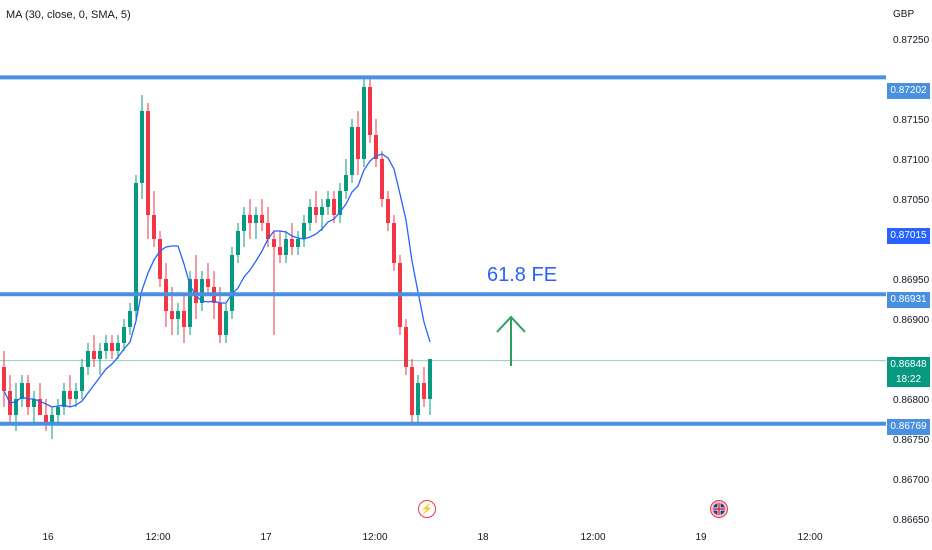 The height and width of the screenshot is (550, 932). Describe the element at coordinates (68, 15) in the screenshot. I see `indicator-label: MA (30, close, 0, SMA, 5)` at that location.